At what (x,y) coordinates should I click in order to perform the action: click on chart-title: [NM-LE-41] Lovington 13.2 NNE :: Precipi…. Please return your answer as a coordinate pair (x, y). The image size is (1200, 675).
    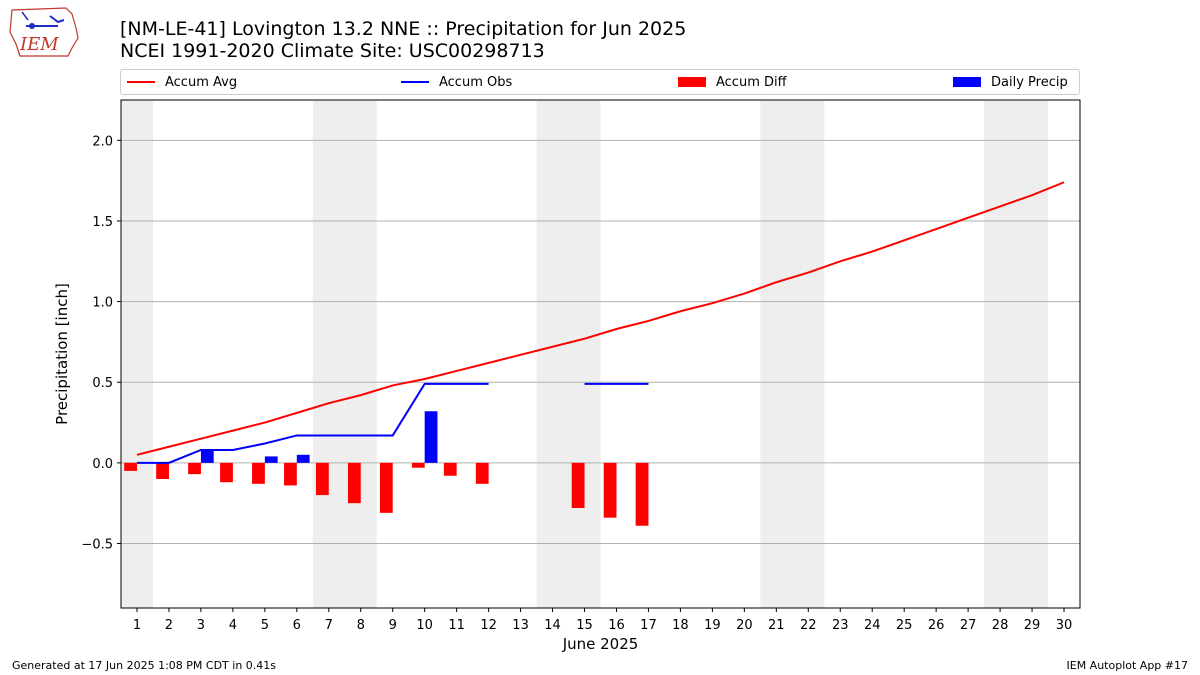
    Looking at the image, I should click on (403, 40).